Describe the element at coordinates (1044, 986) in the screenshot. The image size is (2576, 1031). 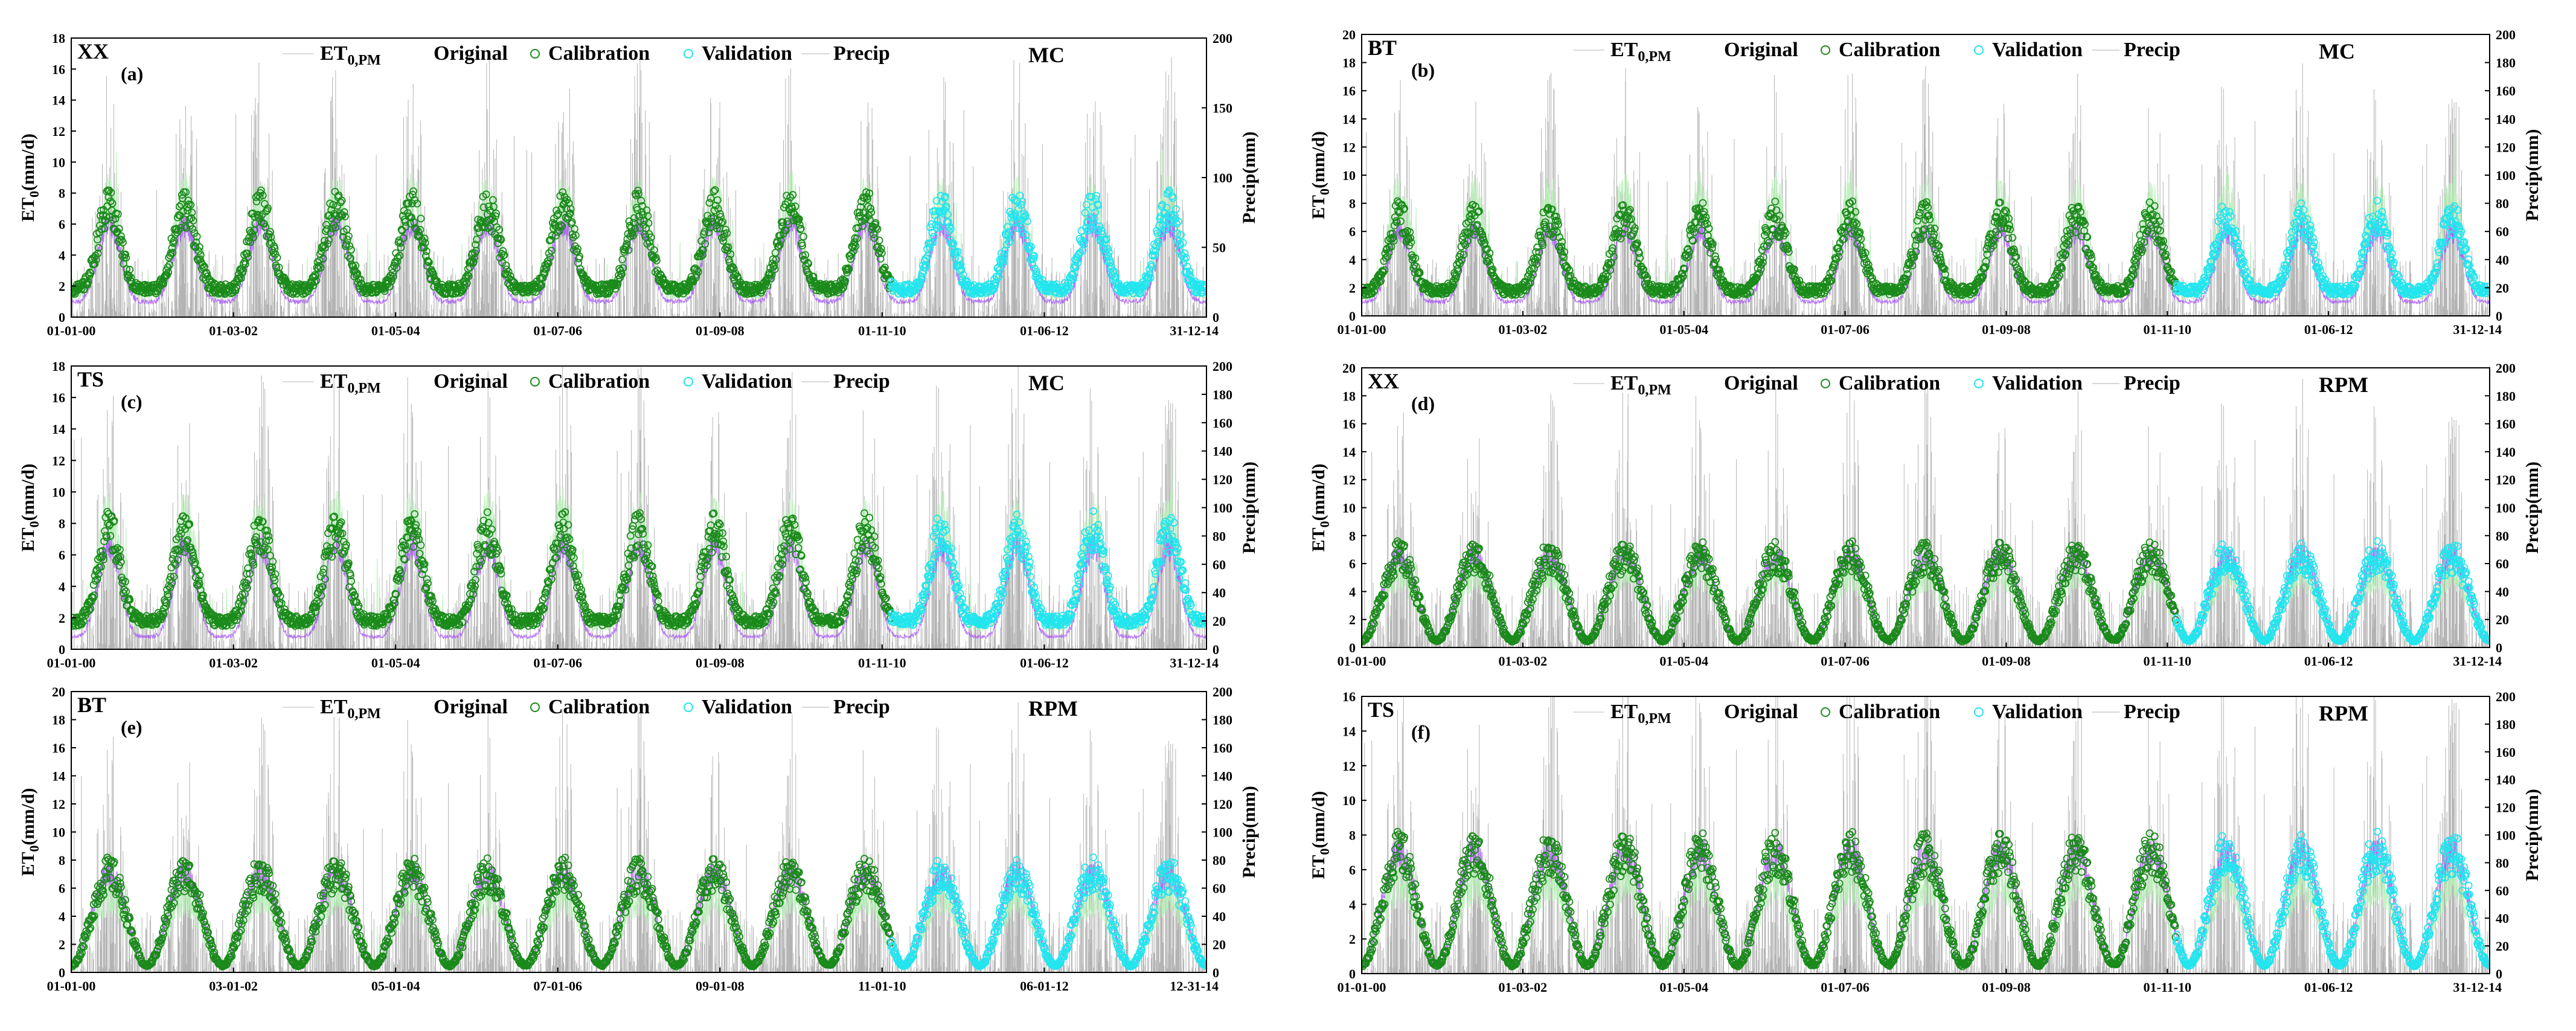
I see `x-tick-label: 06-01-12` at that location.